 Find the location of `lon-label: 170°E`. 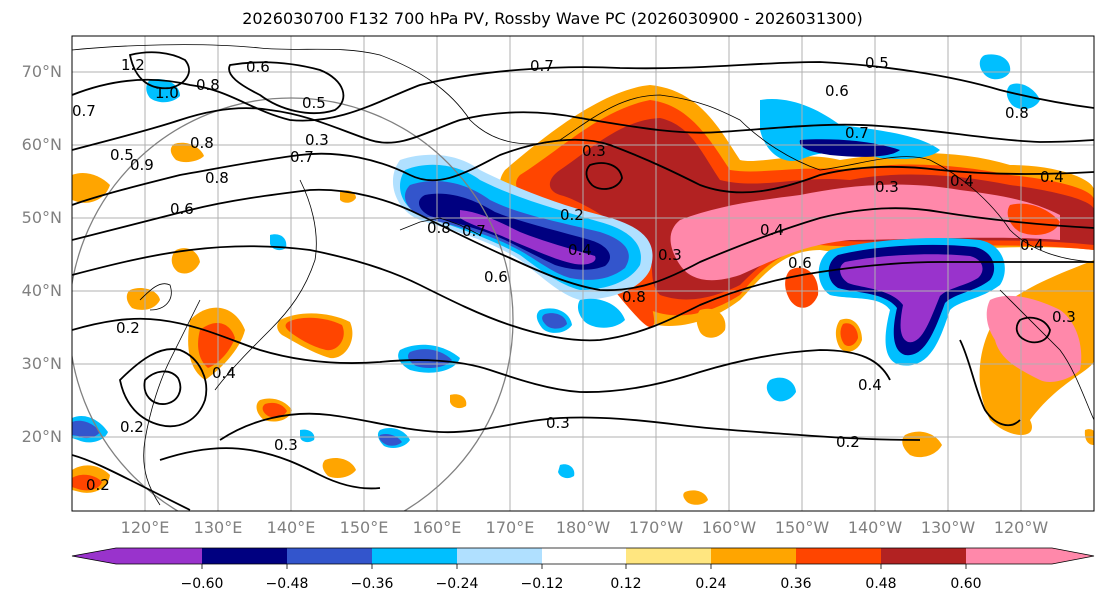

lon-label: 170°E is located at coordinates (510, 527).